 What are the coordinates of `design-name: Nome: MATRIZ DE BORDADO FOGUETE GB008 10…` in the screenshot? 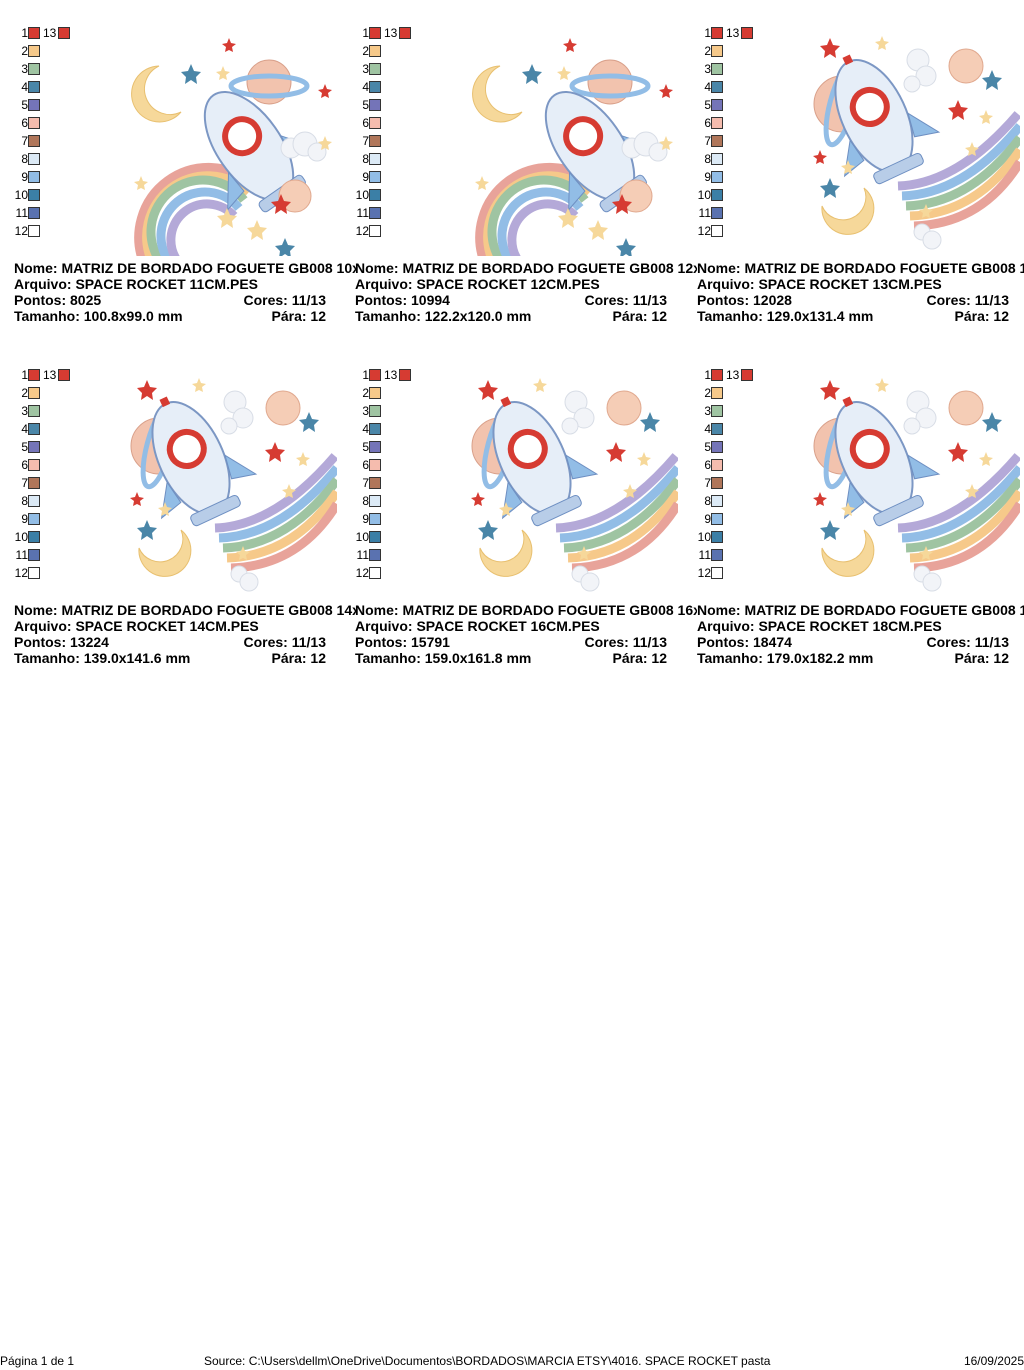 It's located at (185, 268).